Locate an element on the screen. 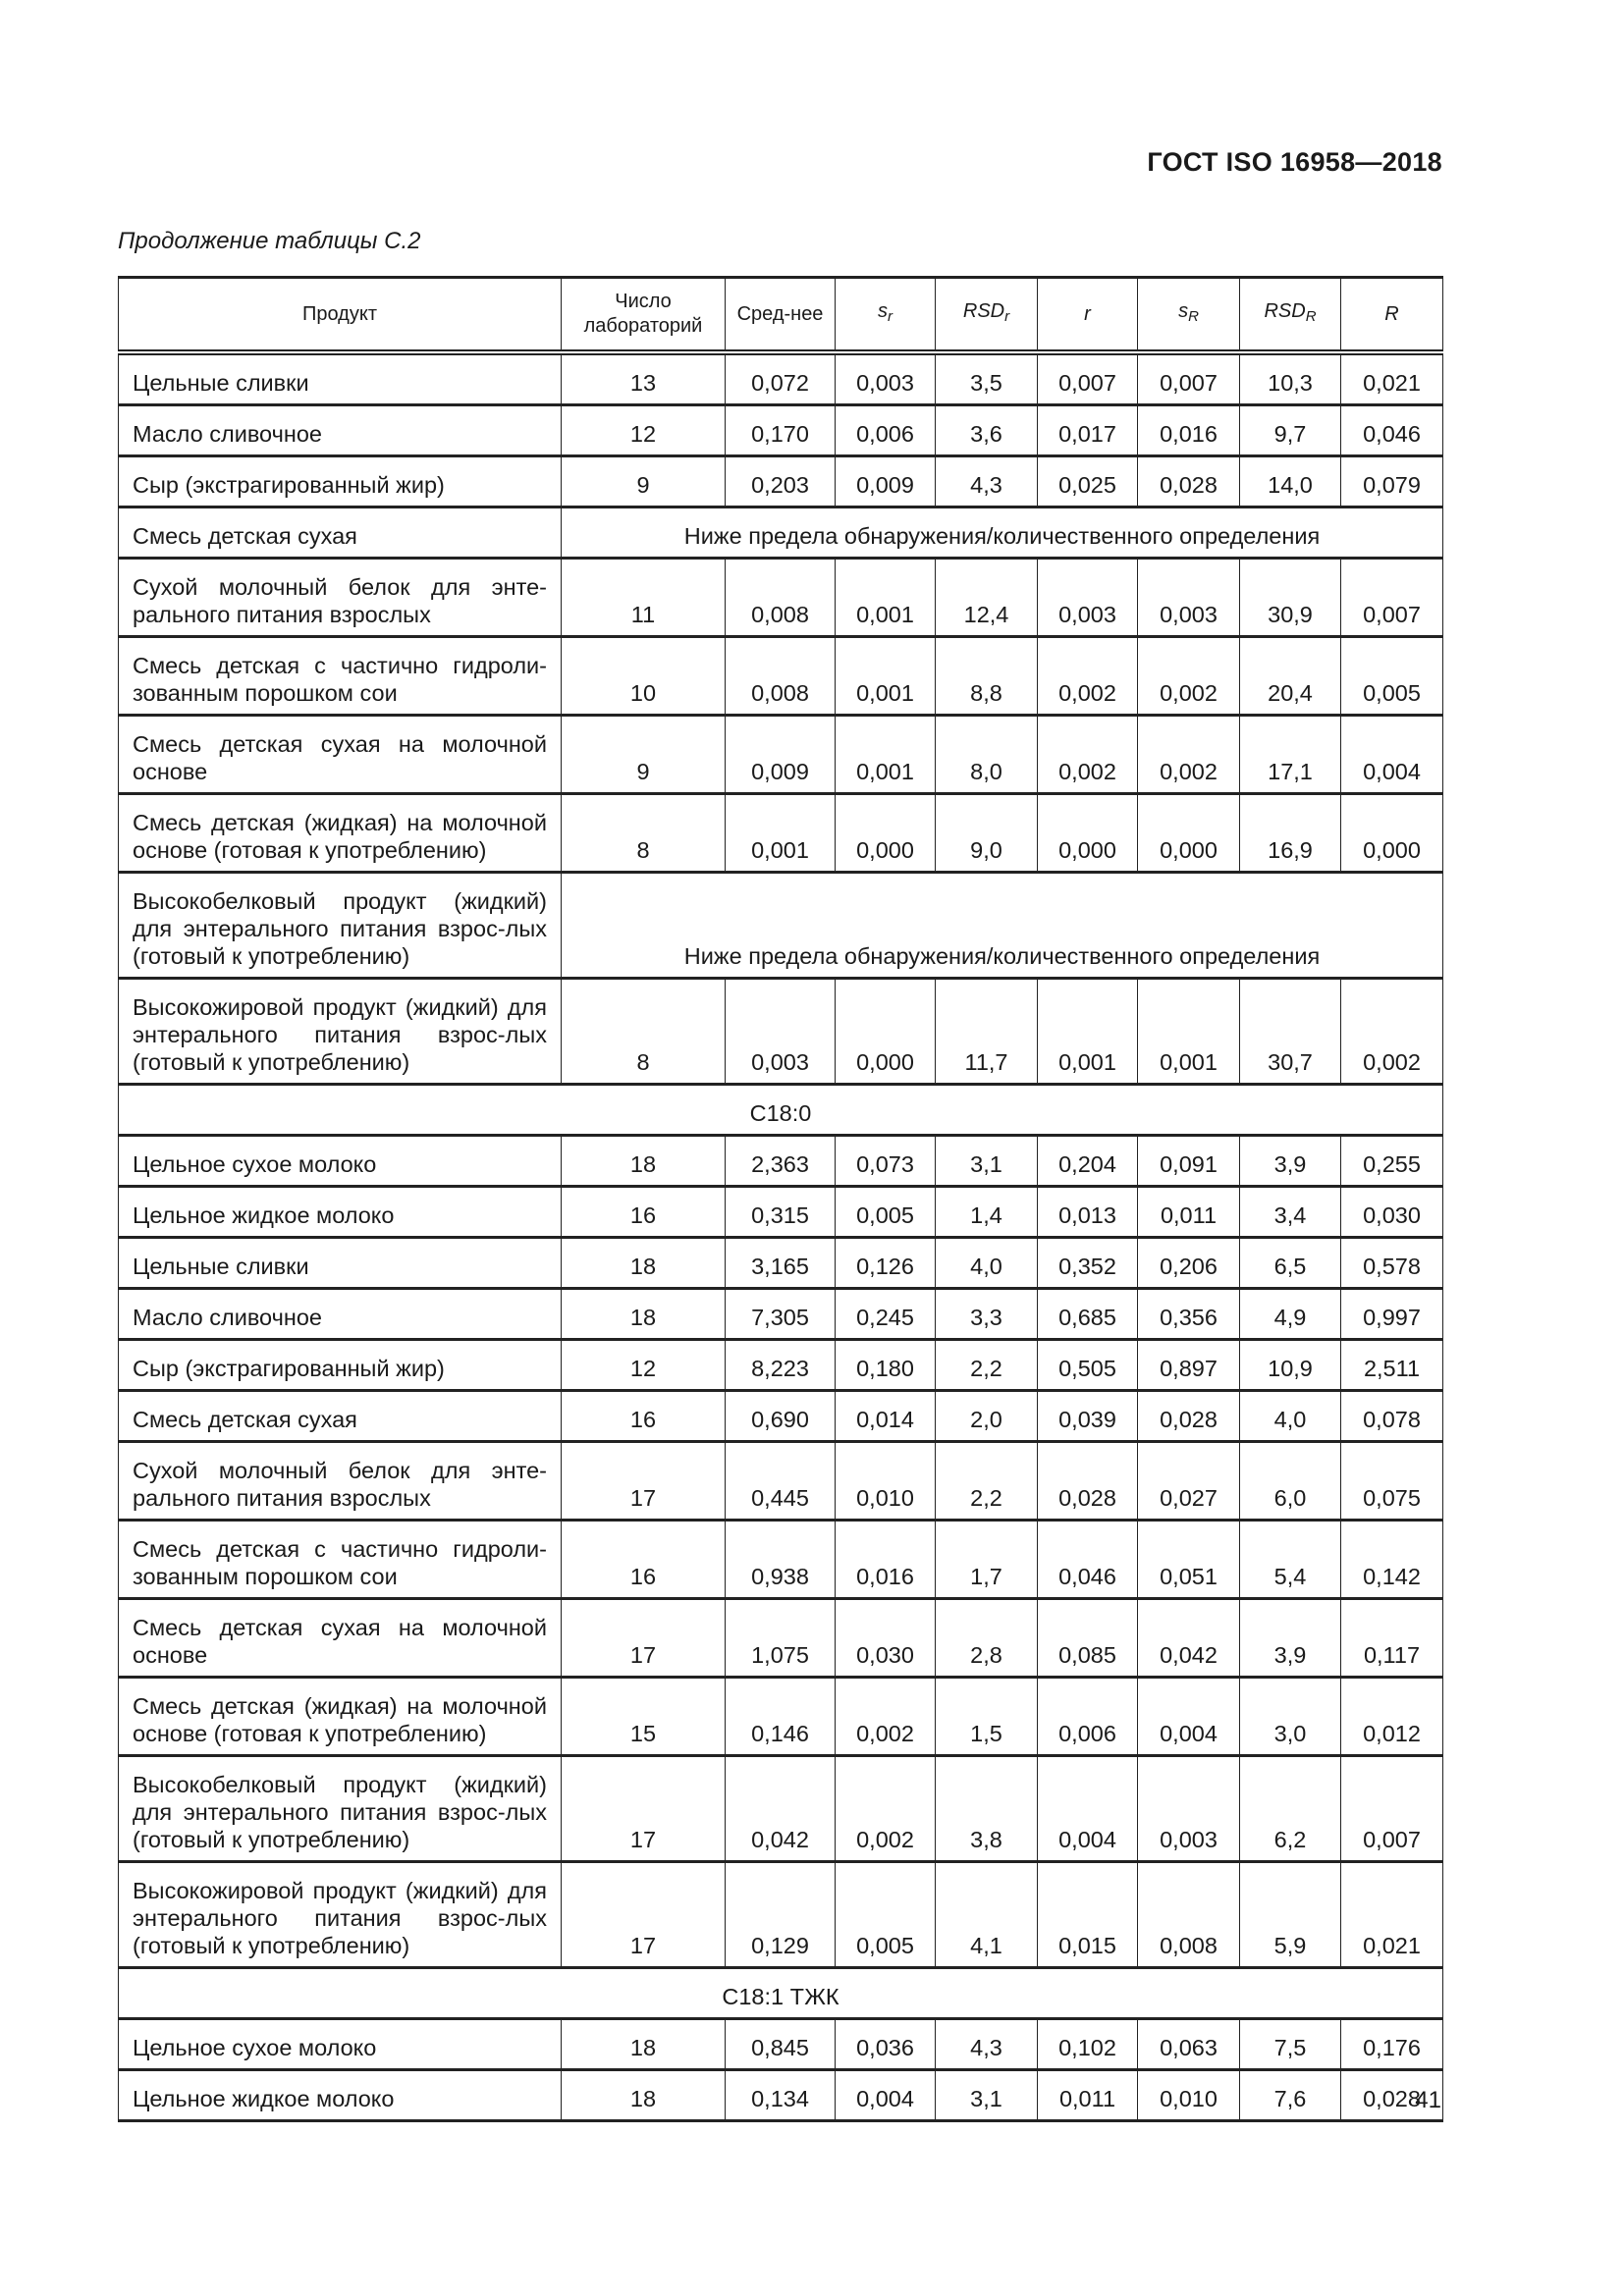 This screenshot has height=2296, width=1624. value-cell: 9,0 is located at coordinates (986, 833).